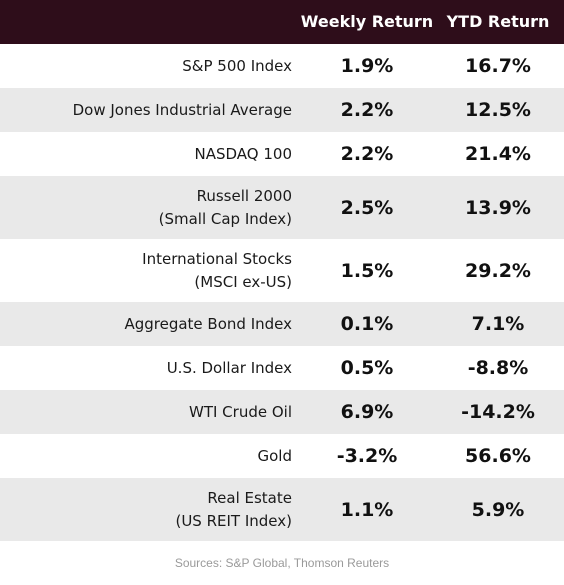 The width and height of the screenshot is (564, 585). Describe the element at coordinates (498, 368) in the screenshot. I see `ytd-return-value: -8.8%` at that location.